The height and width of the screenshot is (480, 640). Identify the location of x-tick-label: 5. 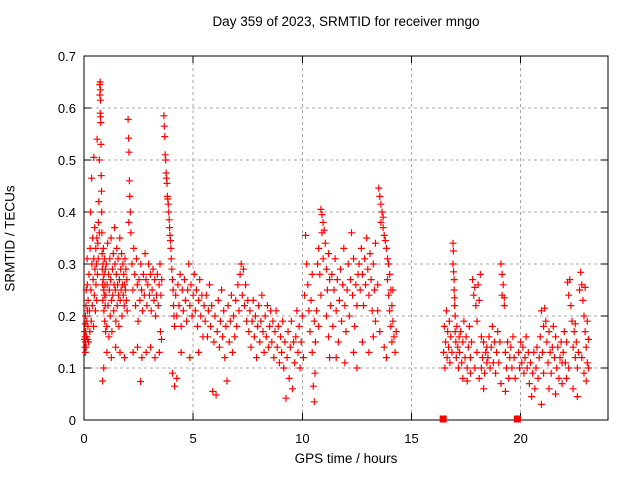
(193, 438).